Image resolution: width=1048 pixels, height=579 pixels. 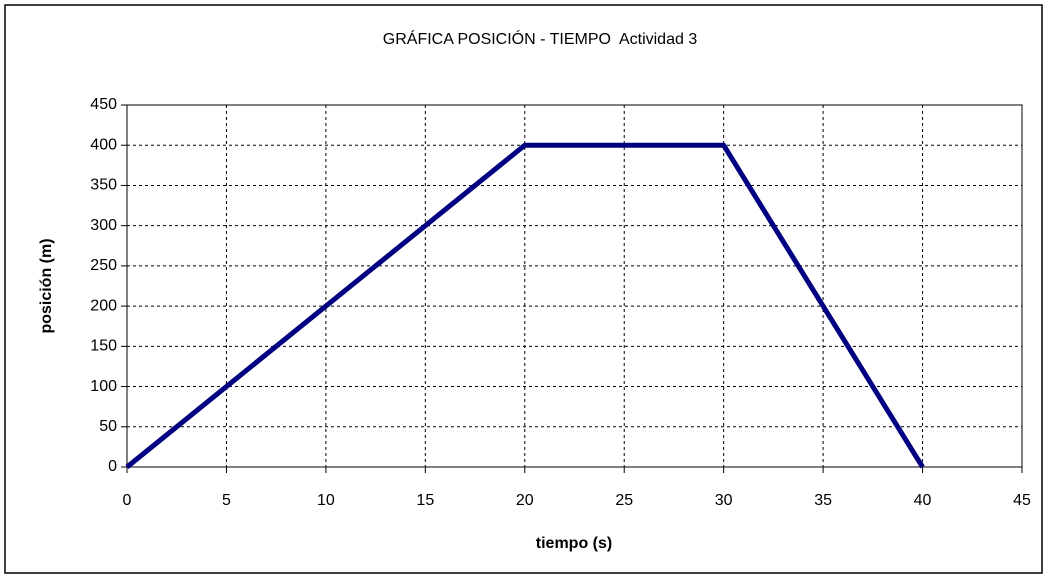 What do you see at coordinates (525, 500) in the screenshot?
I see `x-tick-label: 20` at bounding box center [525, 500].